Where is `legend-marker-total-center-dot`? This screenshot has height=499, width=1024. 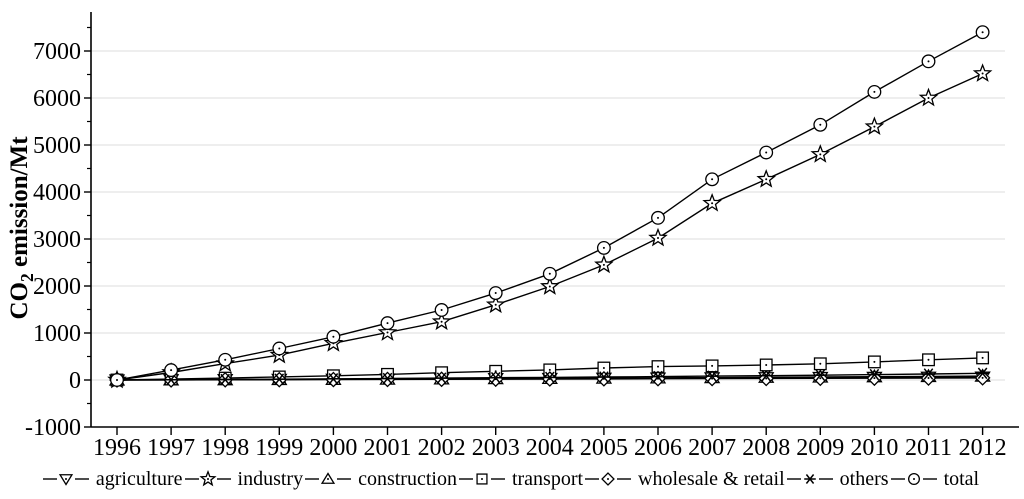 legend-marker-total-center-dot is located at coordinates (913, 479).